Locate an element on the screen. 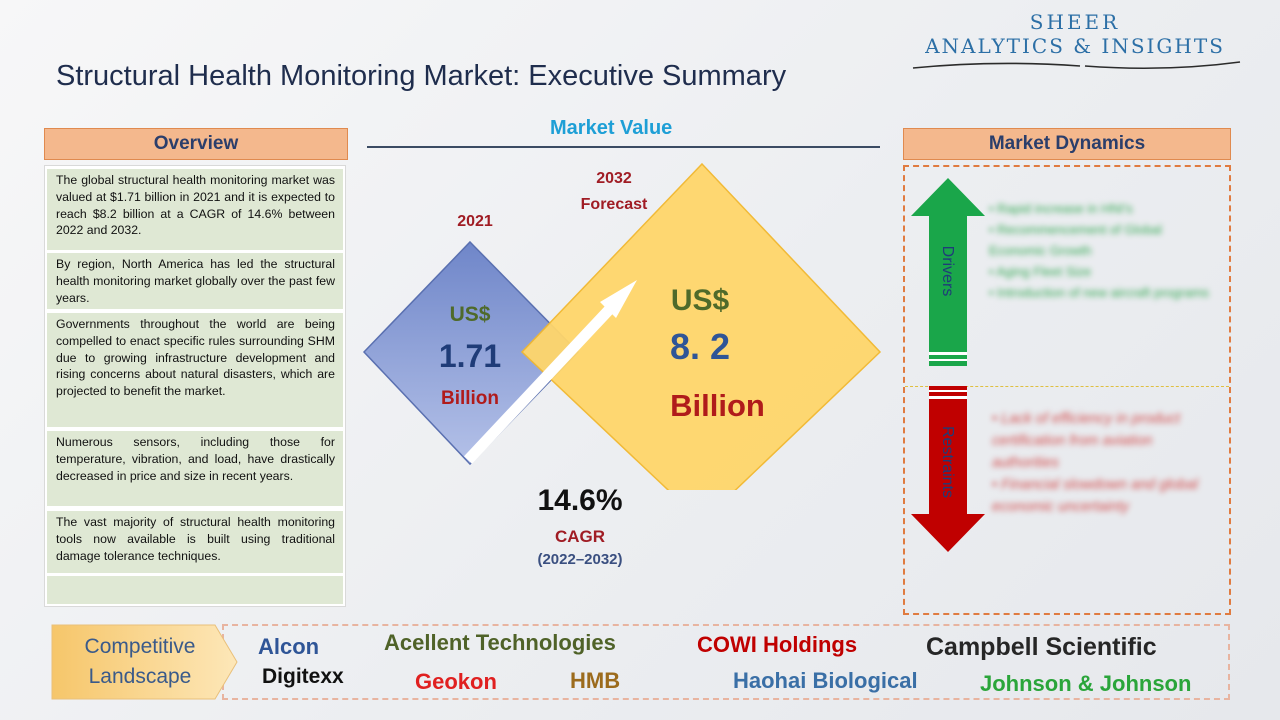 The image size is (1280, 720). growth-arrow-shaft is located at coordinates (545, 378).